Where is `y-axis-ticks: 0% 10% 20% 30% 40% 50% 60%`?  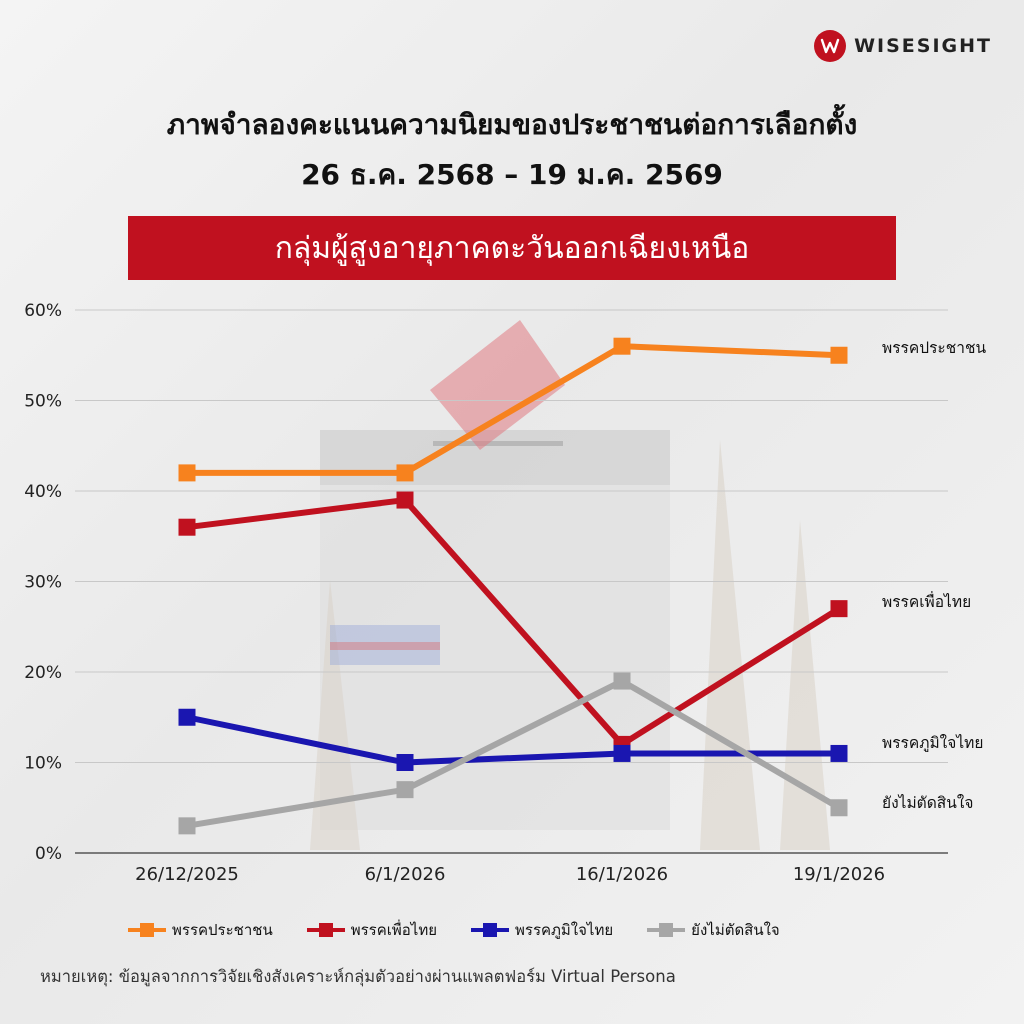
y-axis-ticks: 0% 10% 20% 30% 40% 50% 60% is located at coordinates (43, 582).